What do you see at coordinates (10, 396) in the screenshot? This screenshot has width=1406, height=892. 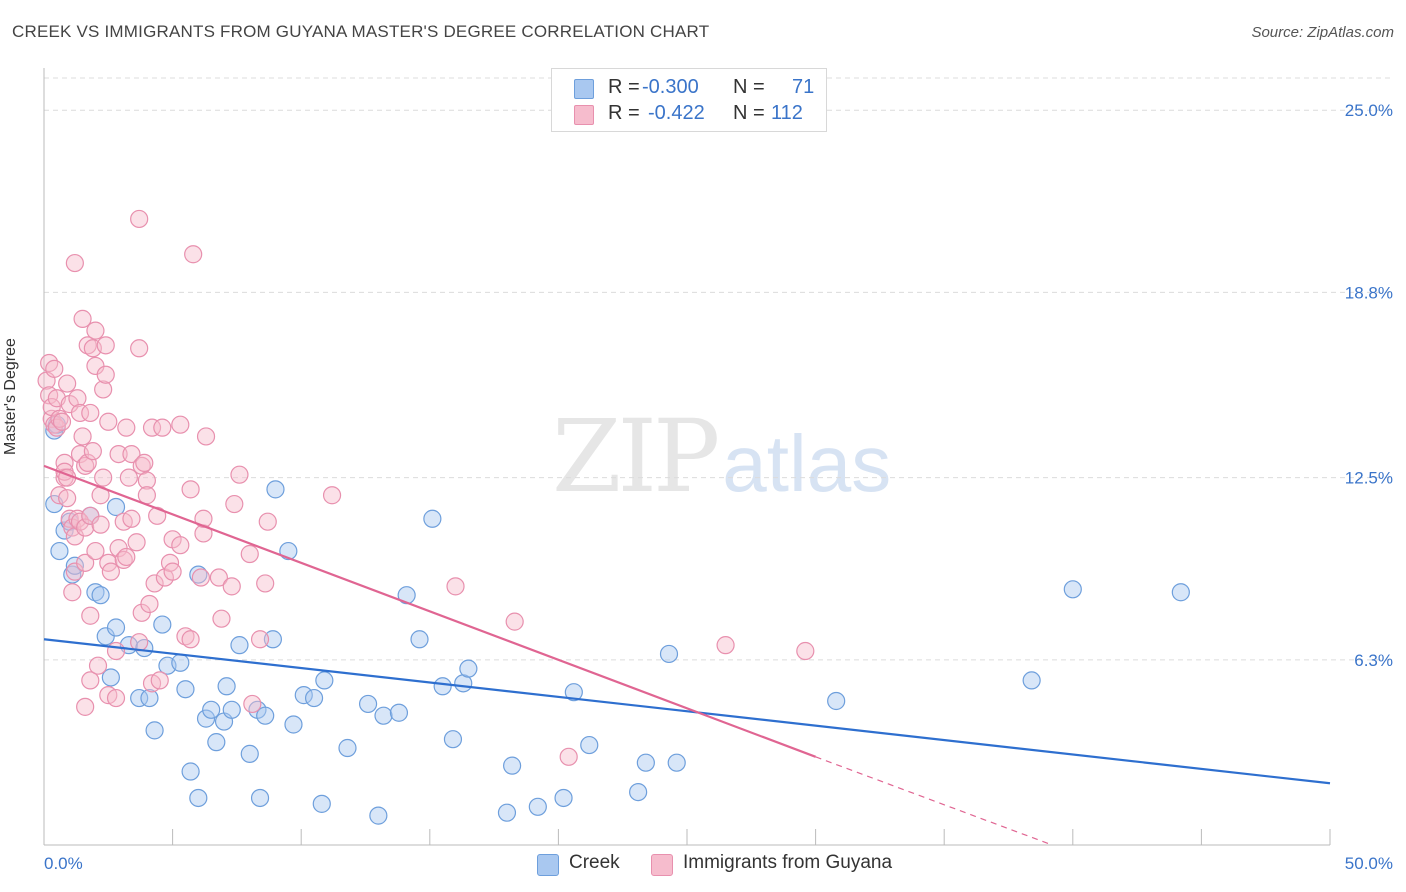 I see `y-axis-label: Master's Degree` at bounding box center [10, 396].